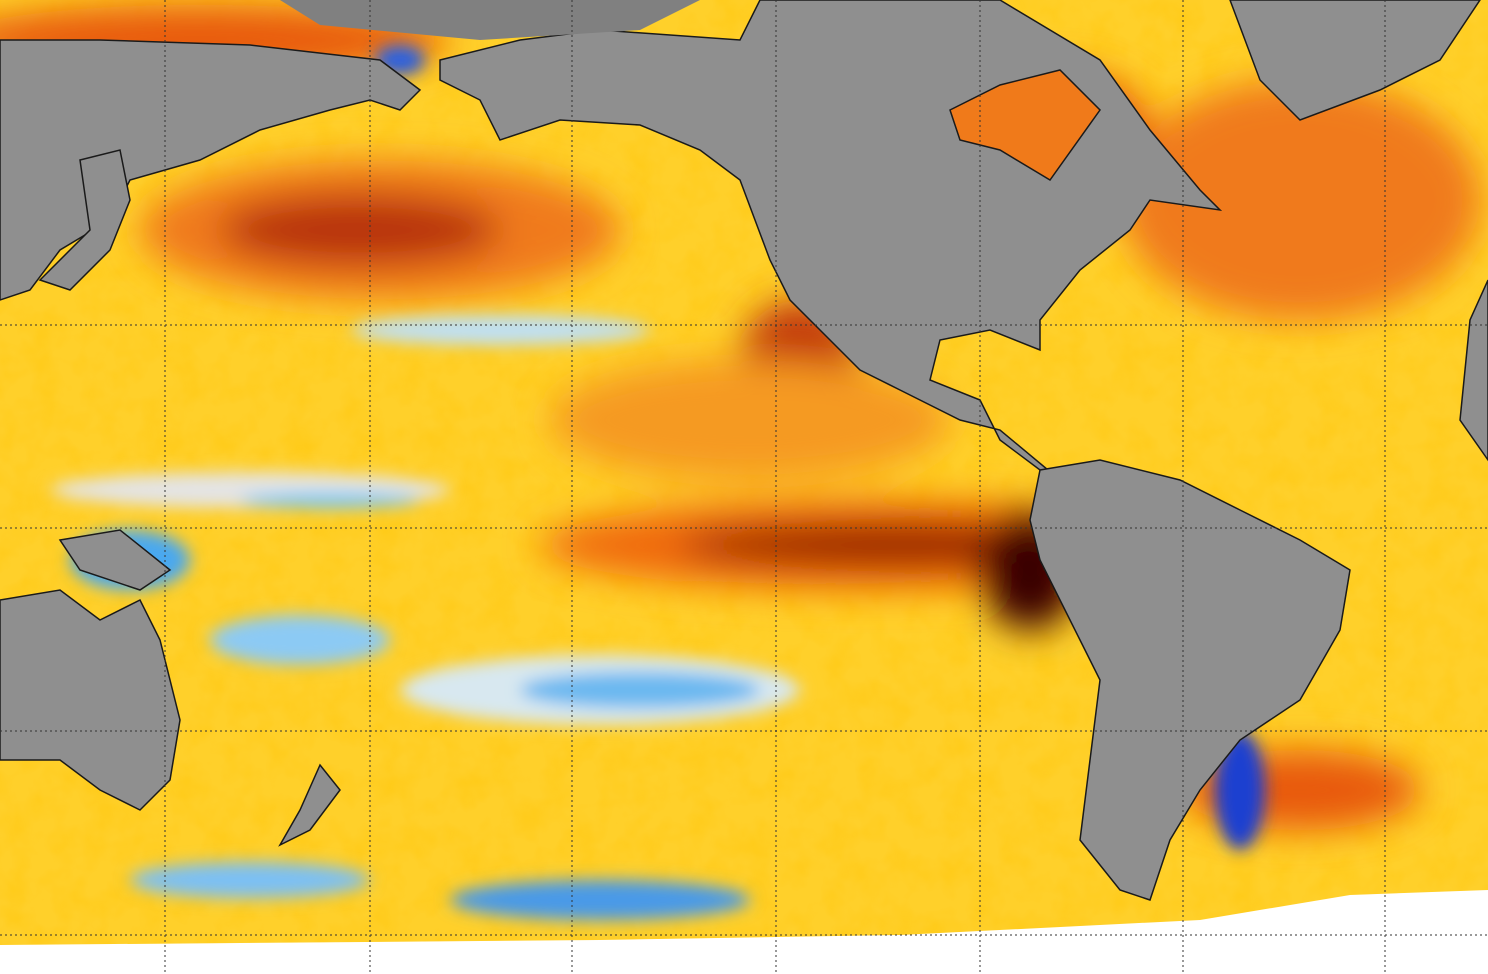 This screenshot has height=974, width=1488. What do you see at coordinates (490, 20) in the screenshot?
I see `polar-ice-top` at bounding box center [490, 20].